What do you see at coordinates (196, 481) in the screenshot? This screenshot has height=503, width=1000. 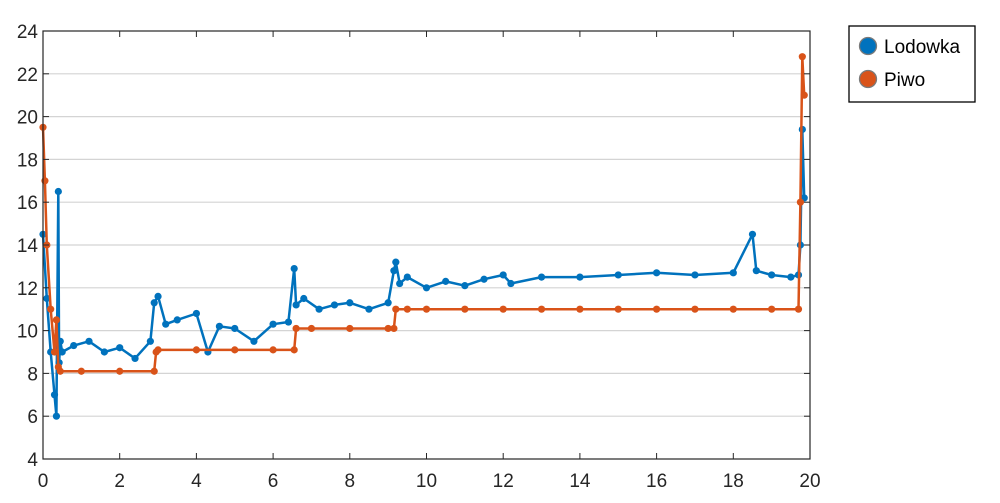 I see `x-tick-label: 4` at bounding box center [196, 481].